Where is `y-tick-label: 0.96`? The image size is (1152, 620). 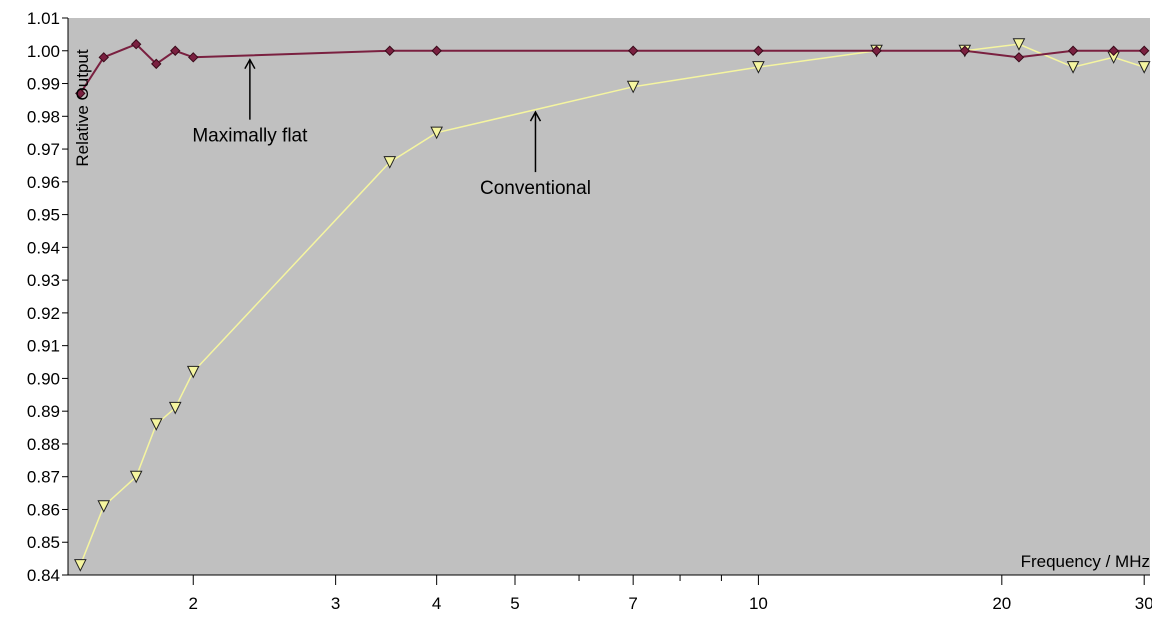 y-tick-label: 0.96 is located at coordinates (43, 182).